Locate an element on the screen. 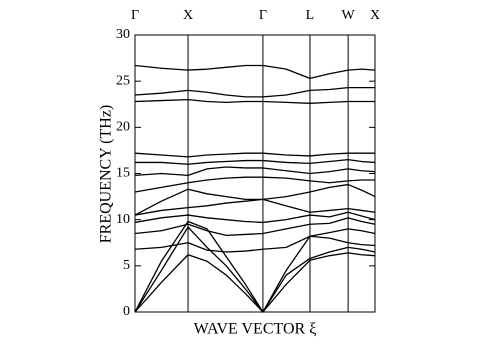  y-tick-label: 5 is located at coordinates (126, 265).